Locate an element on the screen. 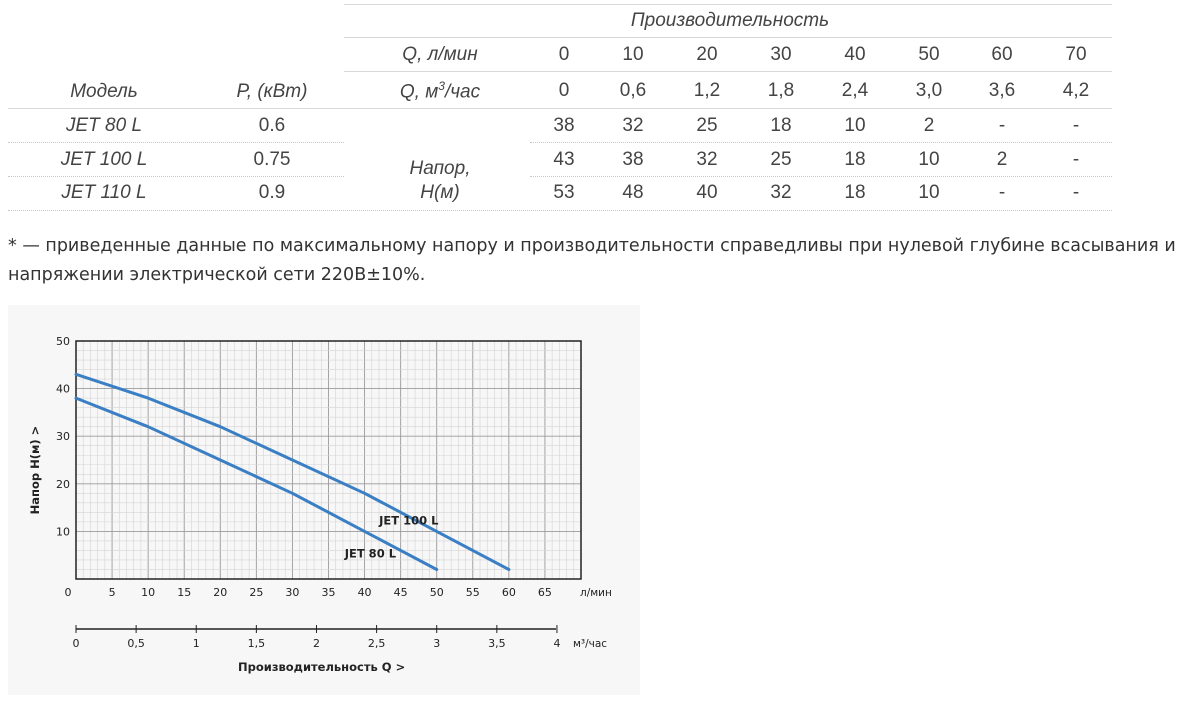  q-lmin-2: 20 is located at coordinates (707, 54).